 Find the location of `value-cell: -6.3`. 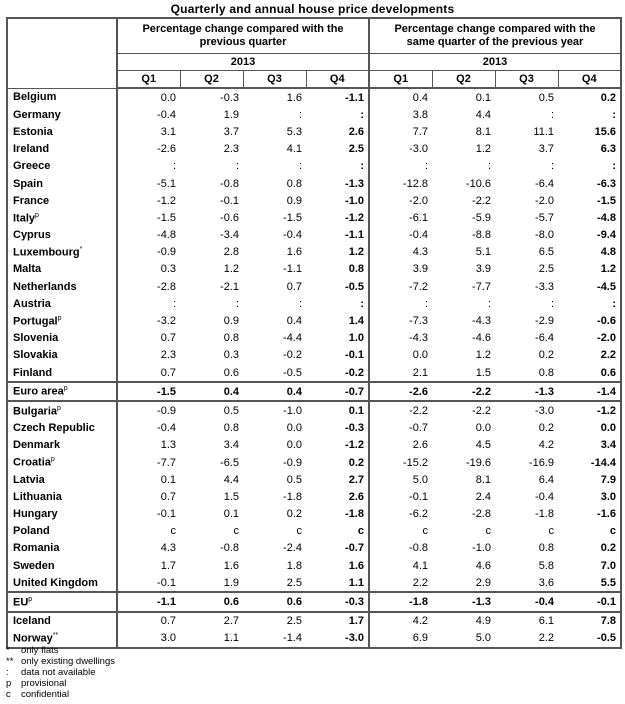

value-cell: -6.3 is located at coordinates (590, 183).